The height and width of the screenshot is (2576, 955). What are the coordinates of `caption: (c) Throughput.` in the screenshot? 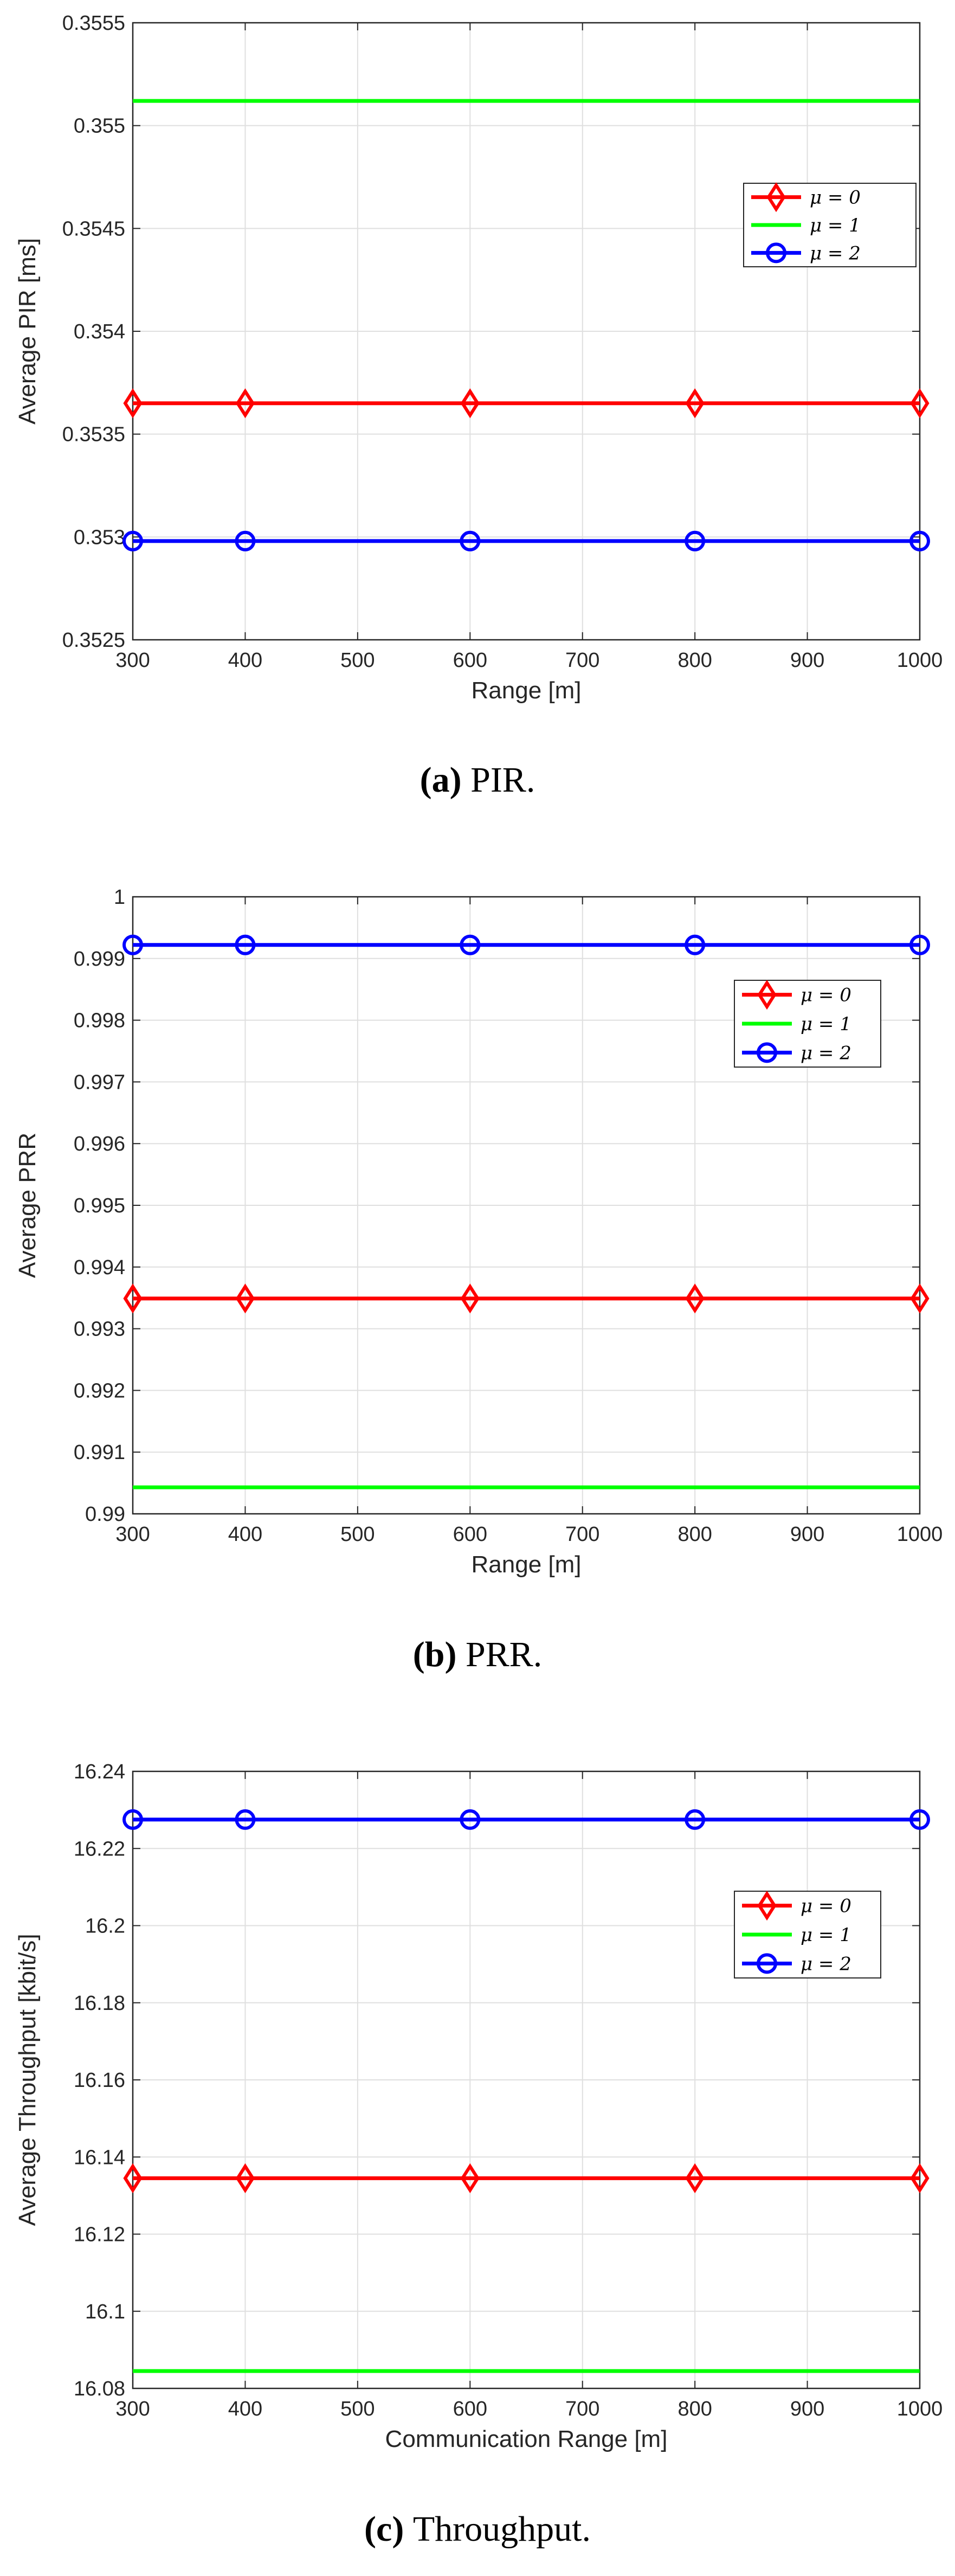 It's located at (477, 2529).